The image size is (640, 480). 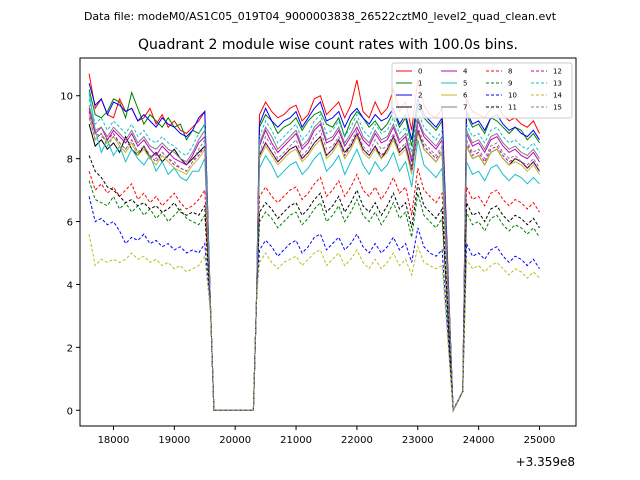 I want to click on legend-box, so click(x=482, y=90).